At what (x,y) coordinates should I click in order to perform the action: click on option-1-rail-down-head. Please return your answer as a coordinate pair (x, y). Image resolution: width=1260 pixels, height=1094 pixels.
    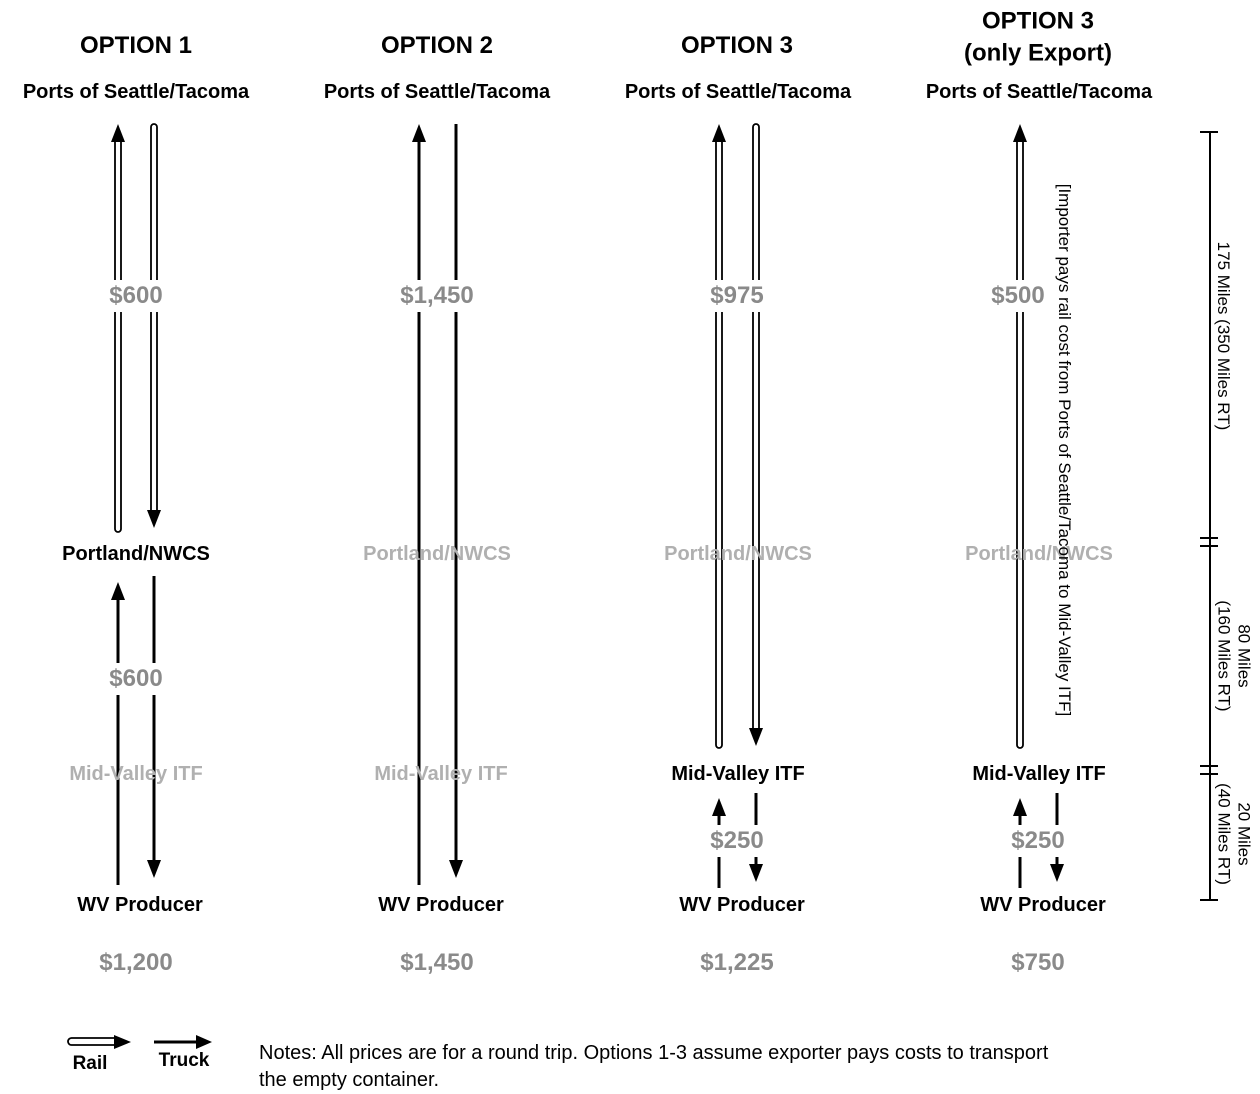
    Looking at the image, I should click on (154, 519).